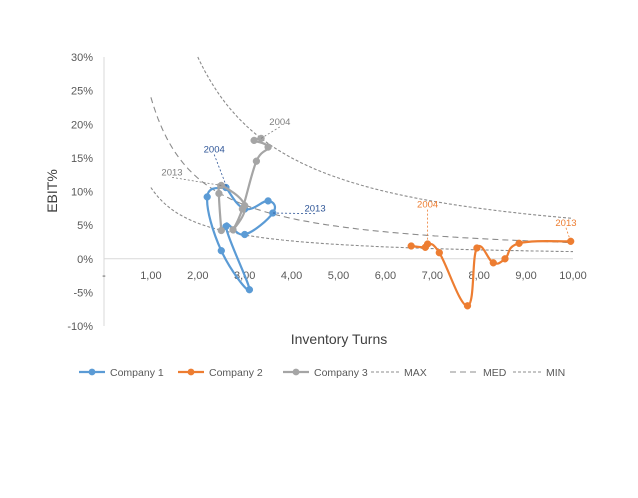 This screenshot has height=498, width=638. Describe the element at coordinates (385, 276) in the screenshot. I see `x-tick-label: 6,00` at that location.